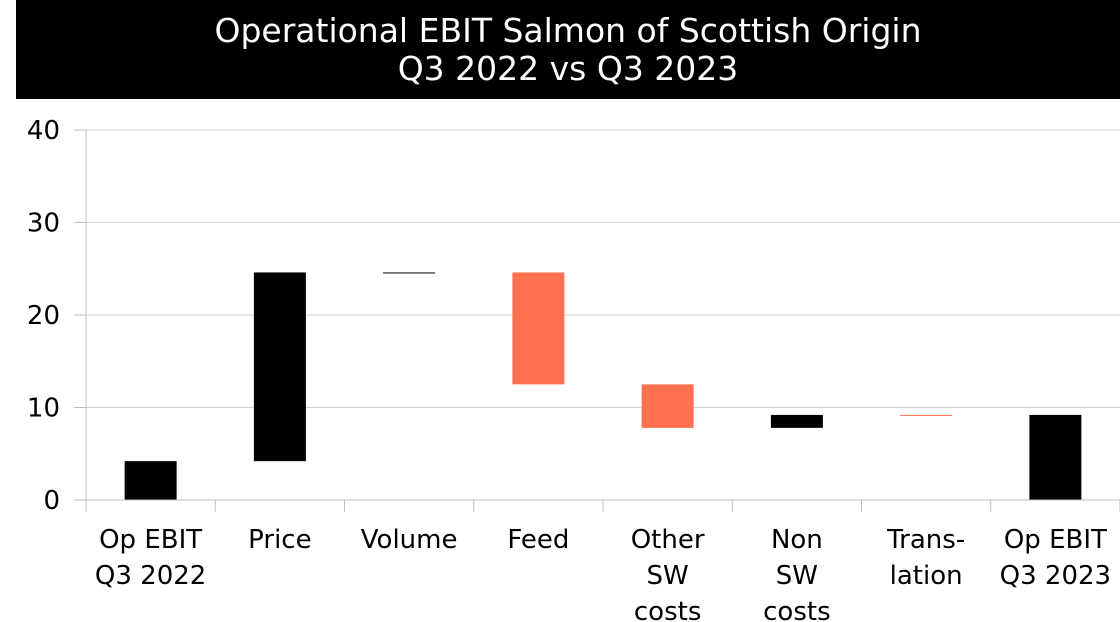  Describe the element at coordinates (1055, 558) in the screenshot. I see `x-tick-label: Op EBIT Q3 2023` at that location.